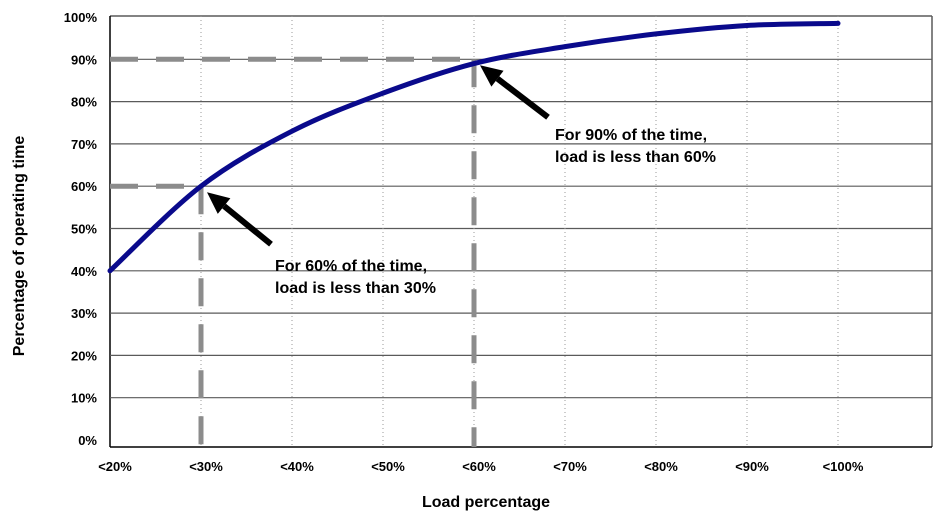 The height and width of the screenshot is (519, 937). What do you see at coordinates (631, 135) in the screenshot?
I see `annotation-text: For 90% of the time,` at bounding box center [631, 135].